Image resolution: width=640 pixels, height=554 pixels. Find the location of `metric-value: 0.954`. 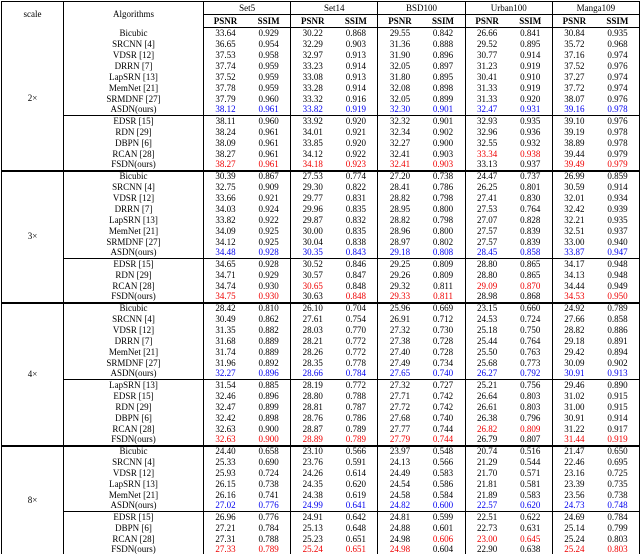

metric-value: 0.954 is located at coordinates (268, 43).